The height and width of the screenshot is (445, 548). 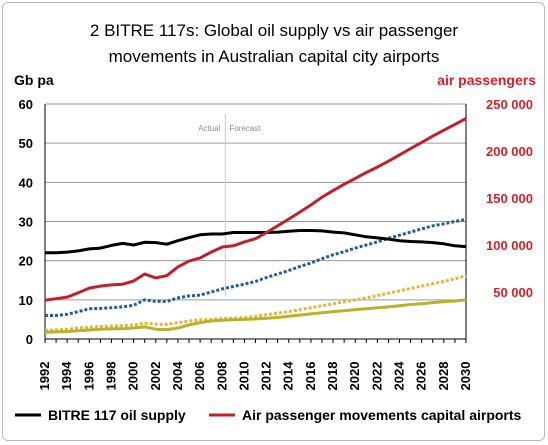 I want to click on x-tick-label: 1994, so click(x=66, y=376).